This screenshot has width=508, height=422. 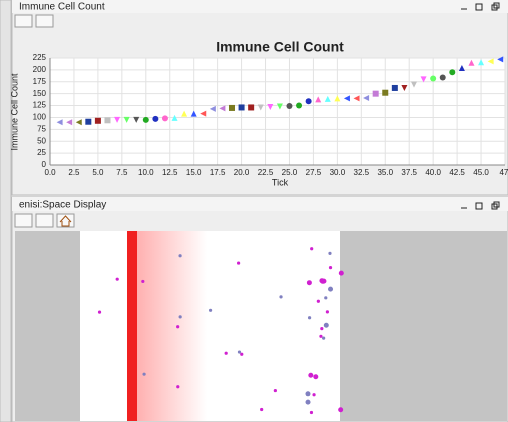 What do you see at coordinates (314, 172) in the screenshot?
I see `x-tick-label: 27.5` at bounding box center [314, 172].